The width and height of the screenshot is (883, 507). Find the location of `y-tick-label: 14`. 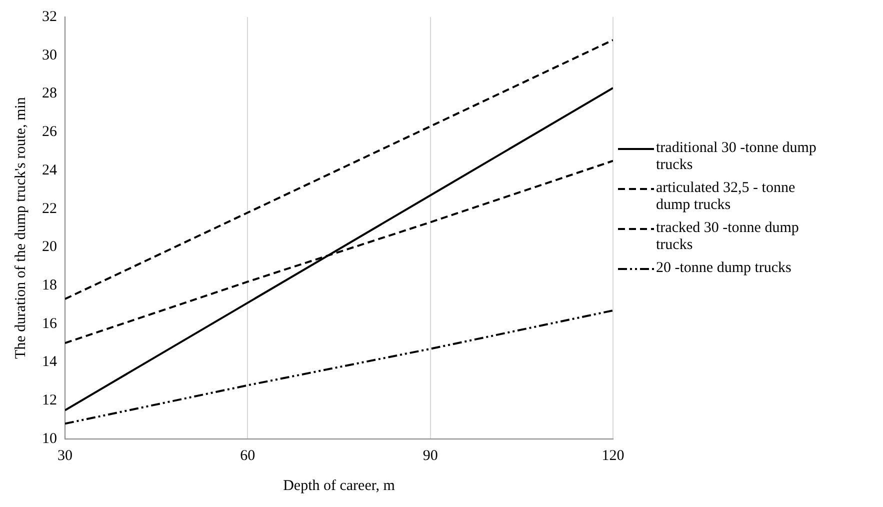

y-tick-label: 14 is located at coordinates (50, 362).